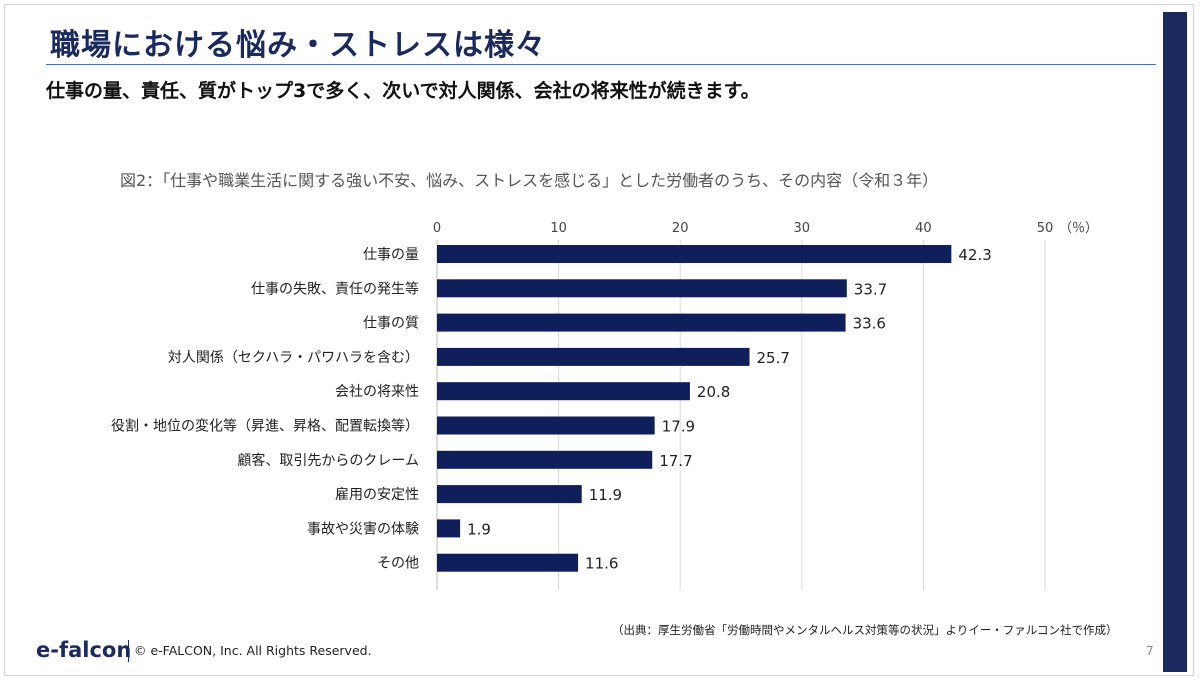 The height and width of the screenshot is (680, 1200). Describe the element at coordinates (128, 651) in the screenshot. I see `logo-divider` at that location.